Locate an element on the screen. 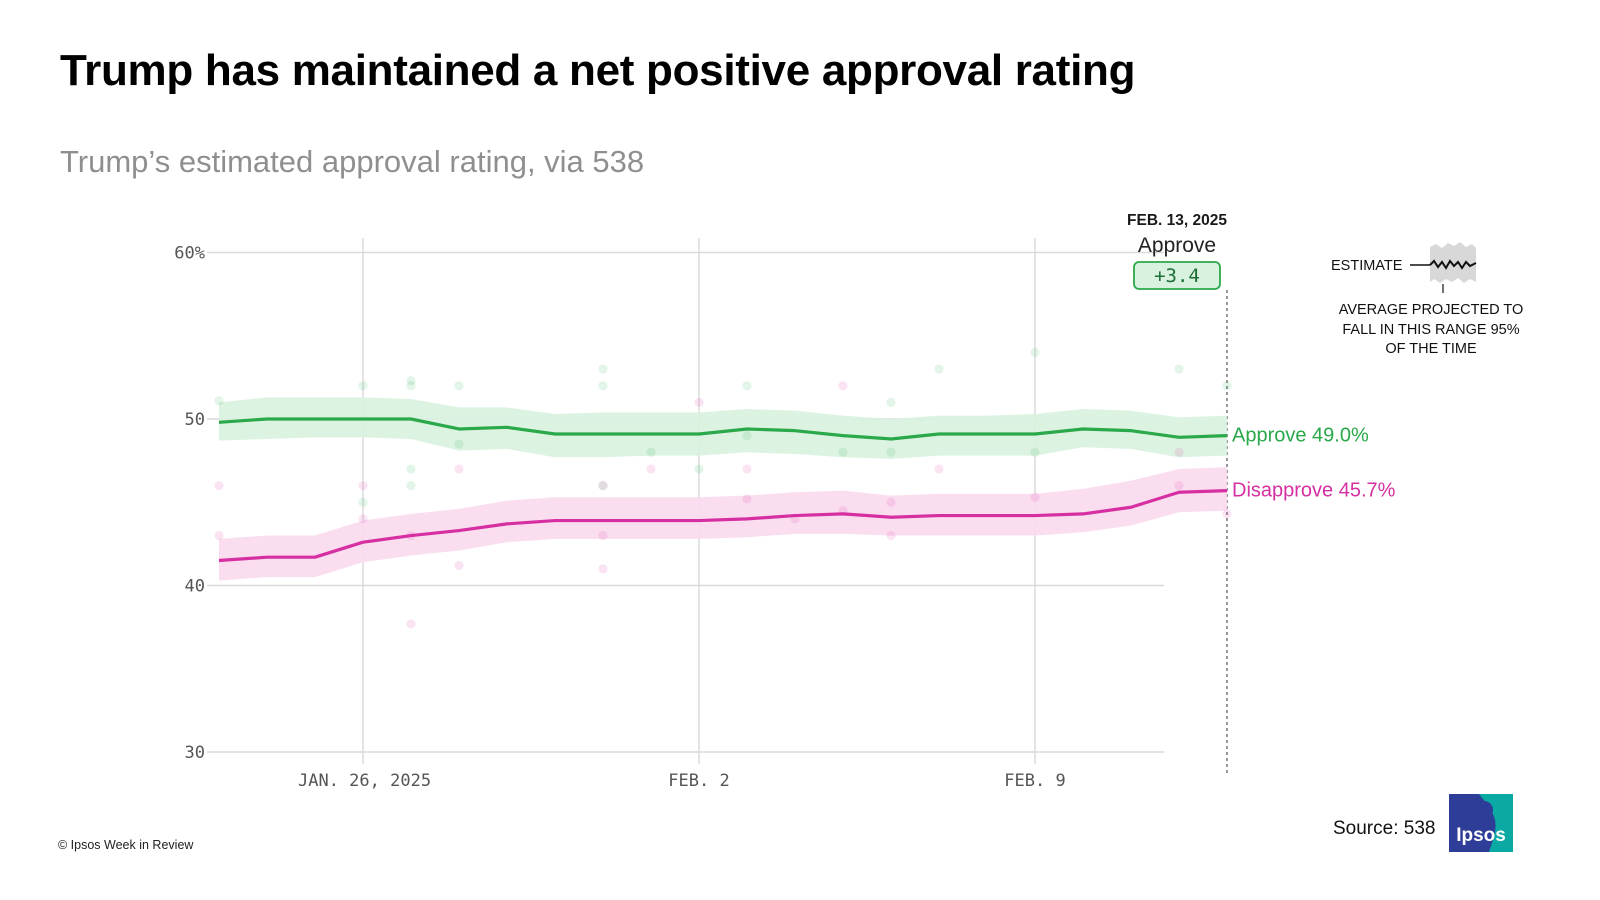  legend-range-line-3: OF THE TIME is located at coordinates (1431, 349).